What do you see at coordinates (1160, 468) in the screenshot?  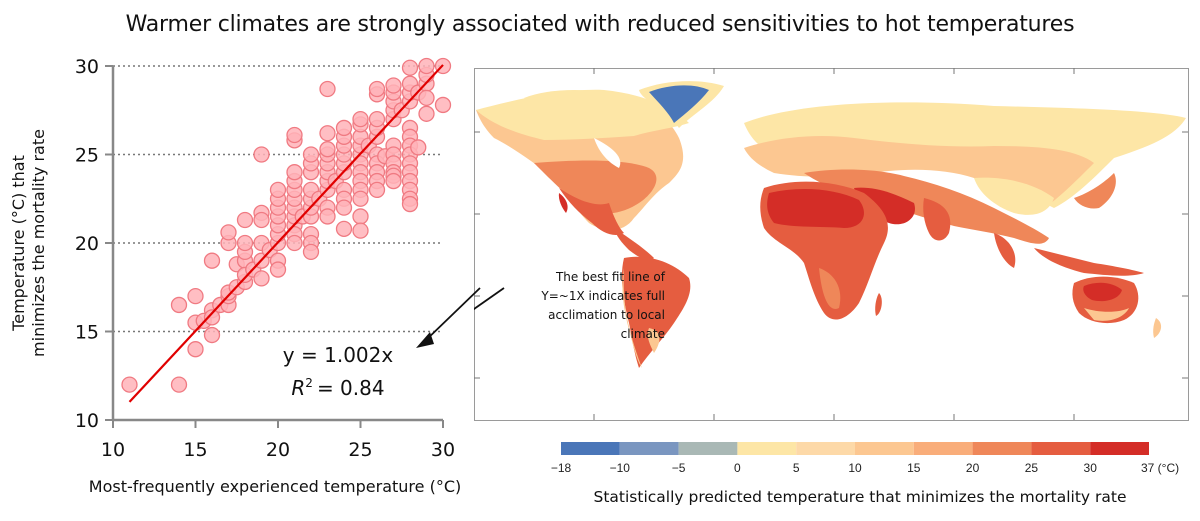 I see `colorbar-tick-label: 37 (°C)` at bounding box center [1160, 468].